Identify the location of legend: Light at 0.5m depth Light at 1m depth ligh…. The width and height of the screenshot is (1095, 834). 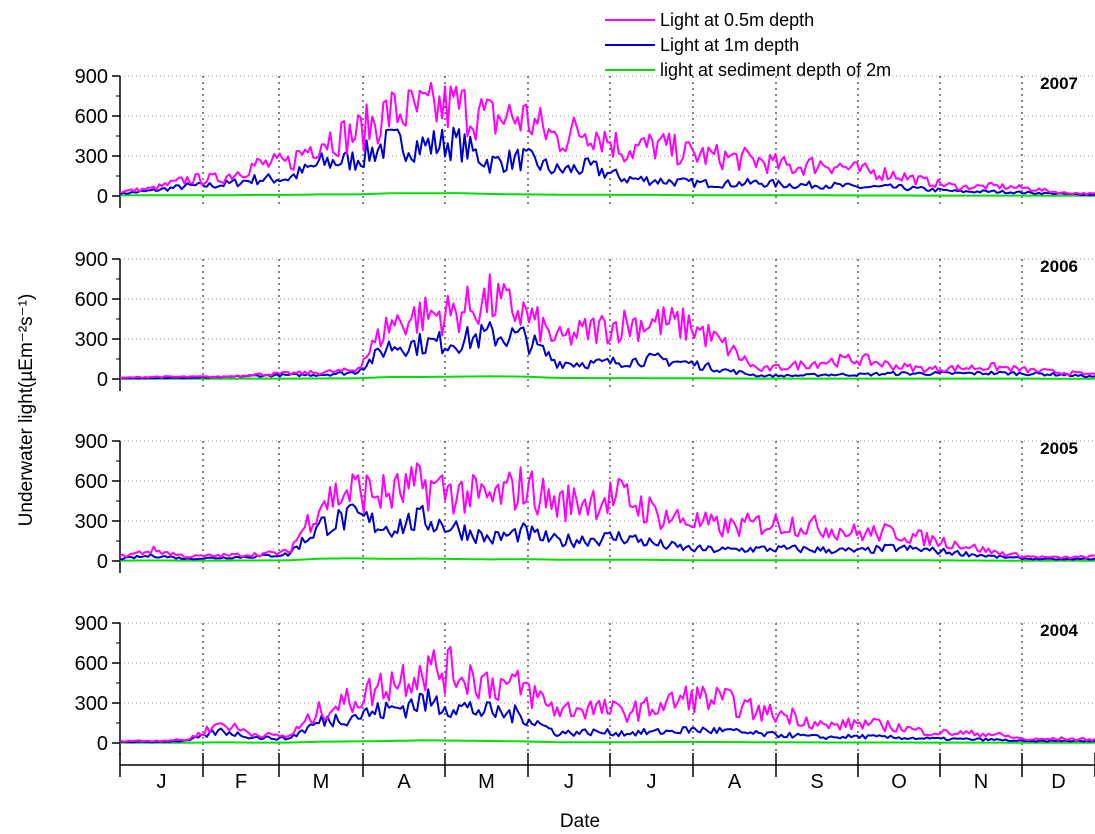
(748, 45).